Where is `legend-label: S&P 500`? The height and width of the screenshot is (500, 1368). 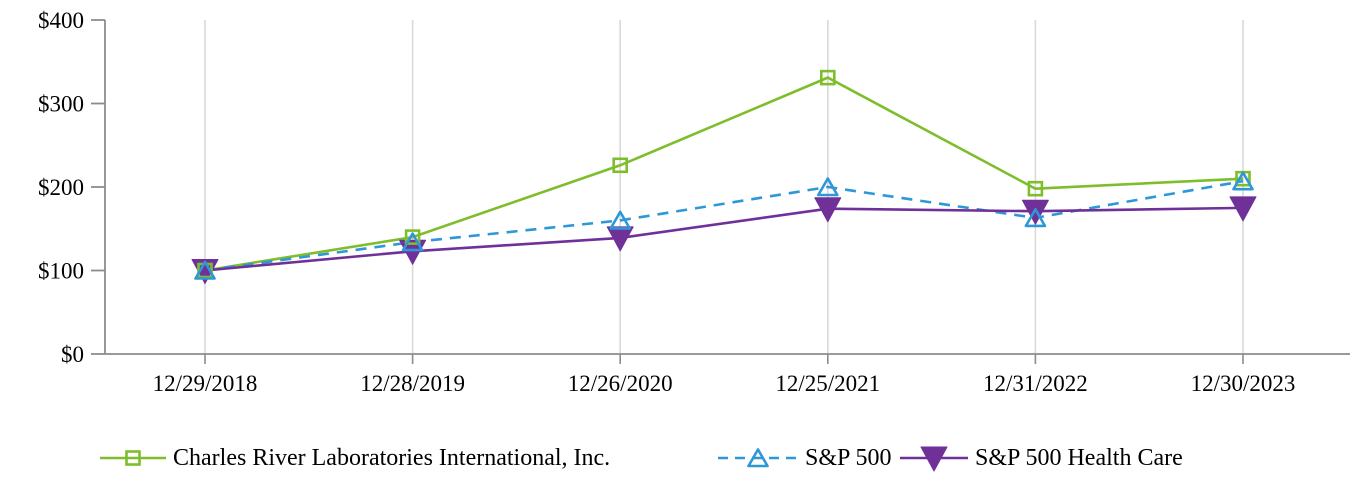 legend-label: S&P 500 is located at coordinates (848, 457).